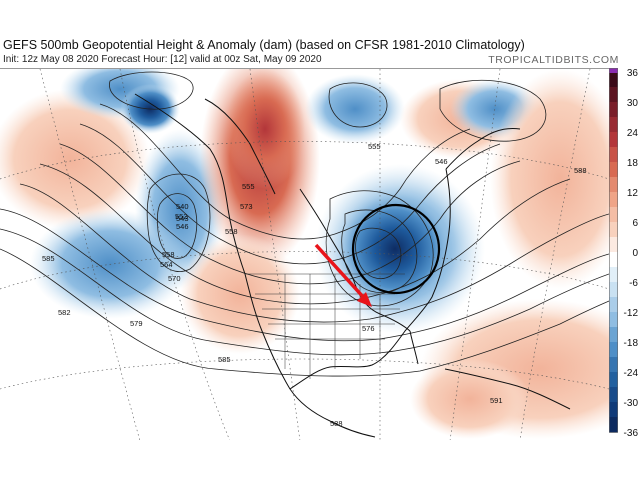 The image size is (640, 480). What do you see at coordinates (633, 133) in the screenshot?
I see `colorbar-tick-label: 24` at bounding box center [633, 133].